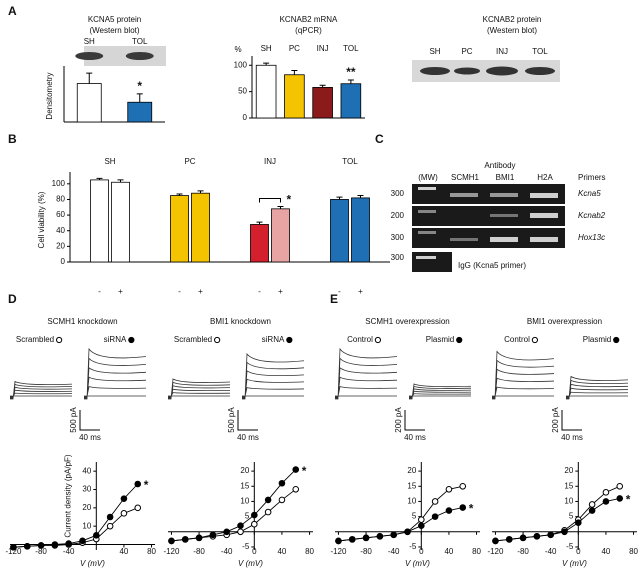 The height and width of the screenshot is (572, 642). Describe the element at coordinates (109, 161) in the screenshot. I see `group-label: SH` at that location.